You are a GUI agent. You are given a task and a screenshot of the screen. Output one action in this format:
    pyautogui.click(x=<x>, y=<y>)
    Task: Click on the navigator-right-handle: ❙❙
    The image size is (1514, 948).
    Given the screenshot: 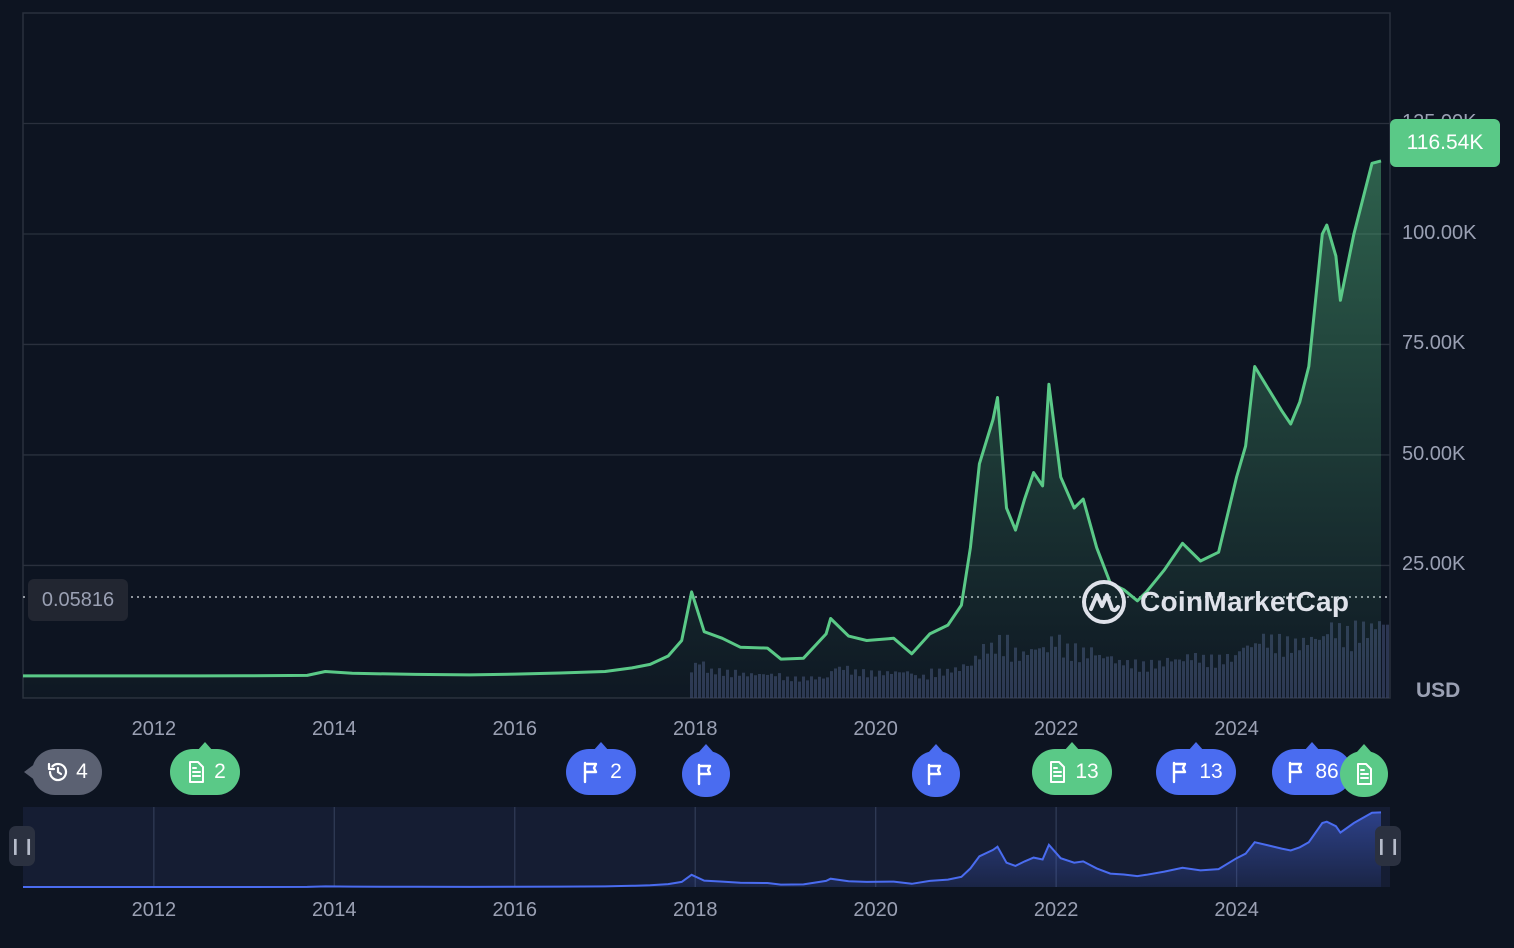 What is the action you would take?
    pyautogui.click(x=1388, y=846)
    